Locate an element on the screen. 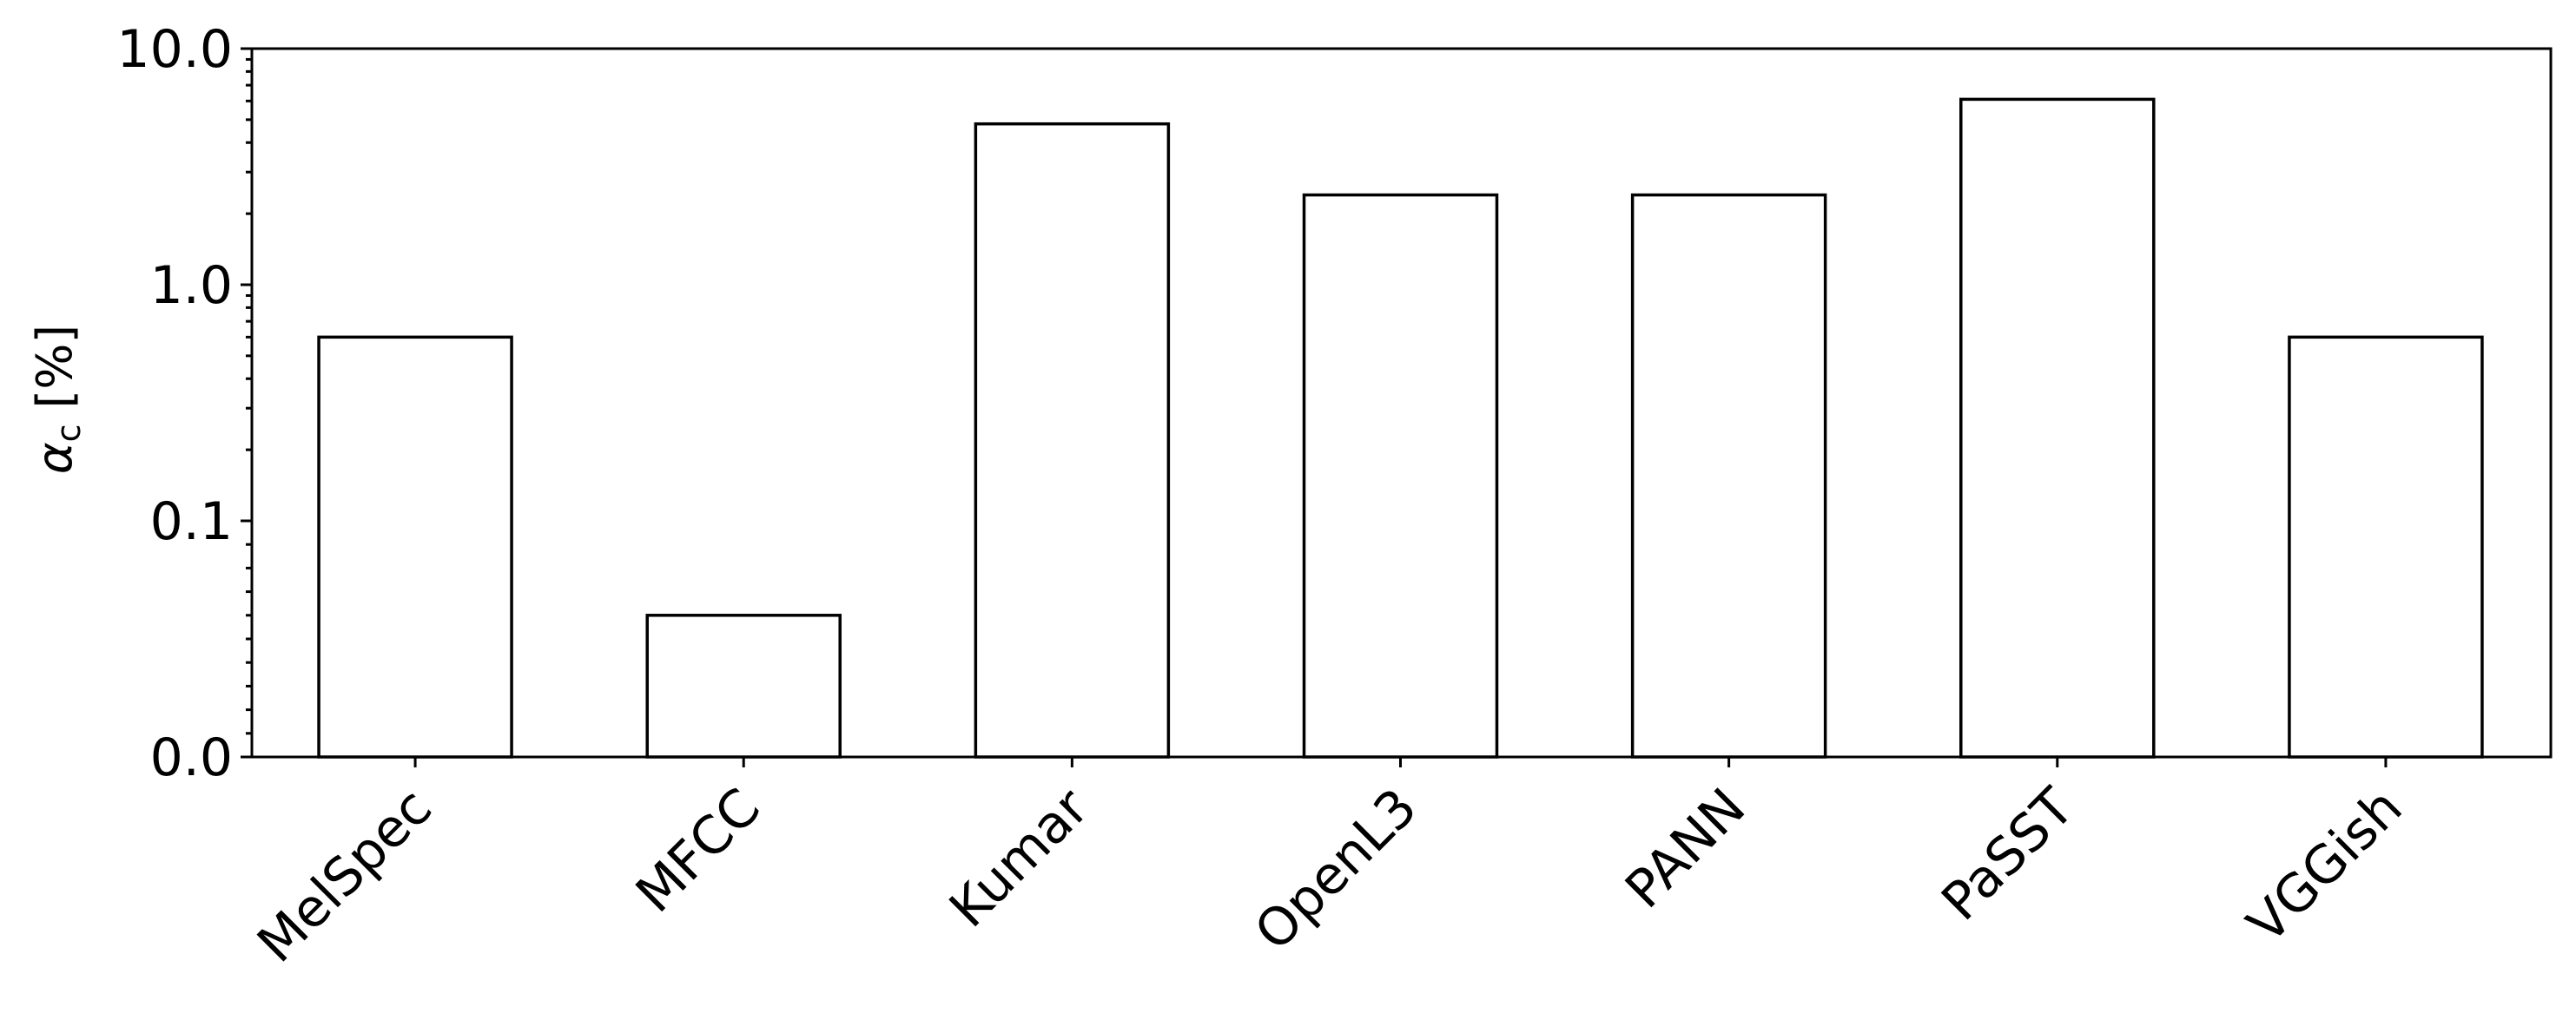 The height and width of the screenshot is (1020, 2576). y-axis-label-subscript: c is located at coordinates (69, 433).